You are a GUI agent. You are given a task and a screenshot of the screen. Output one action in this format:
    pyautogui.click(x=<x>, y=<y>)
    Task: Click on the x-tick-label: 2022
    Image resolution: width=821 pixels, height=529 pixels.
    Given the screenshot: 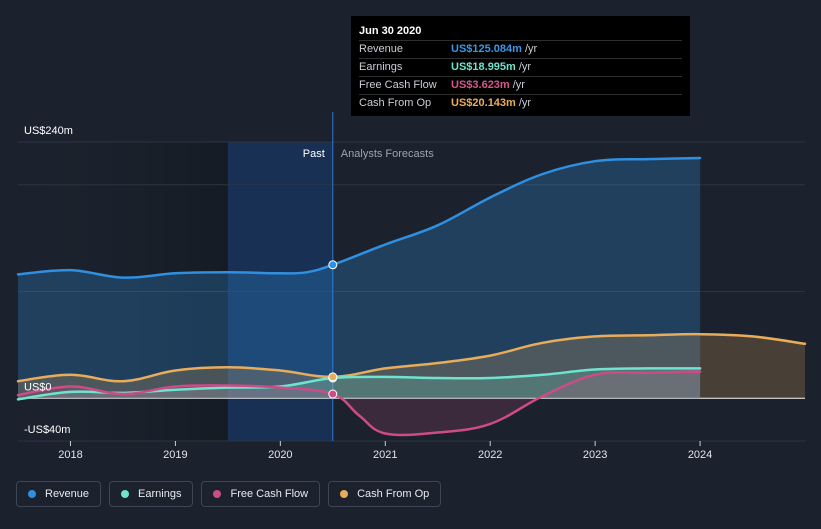 What is the action you would take?
    pyautogui.click(x=490, y=455)
    